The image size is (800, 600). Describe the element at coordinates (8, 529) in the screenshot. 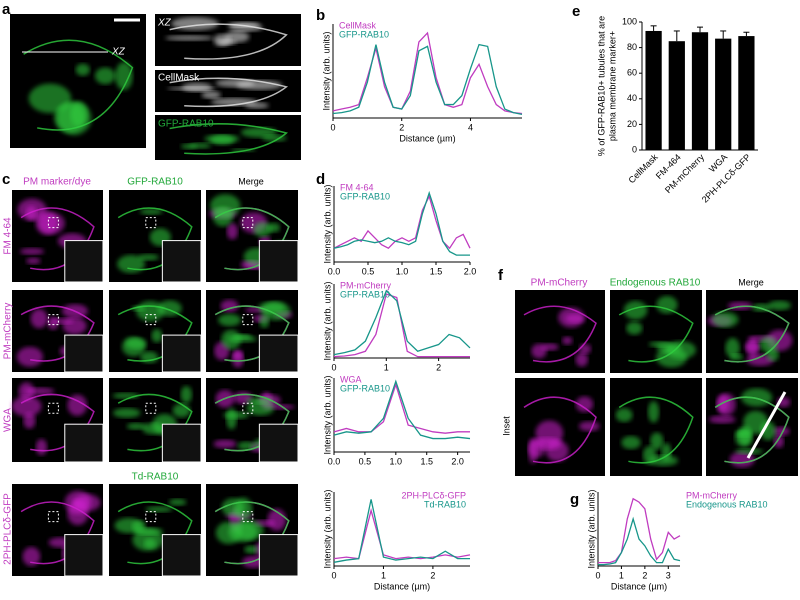

I see `row-label: 2PH-PLCδ-GFP` at that location.